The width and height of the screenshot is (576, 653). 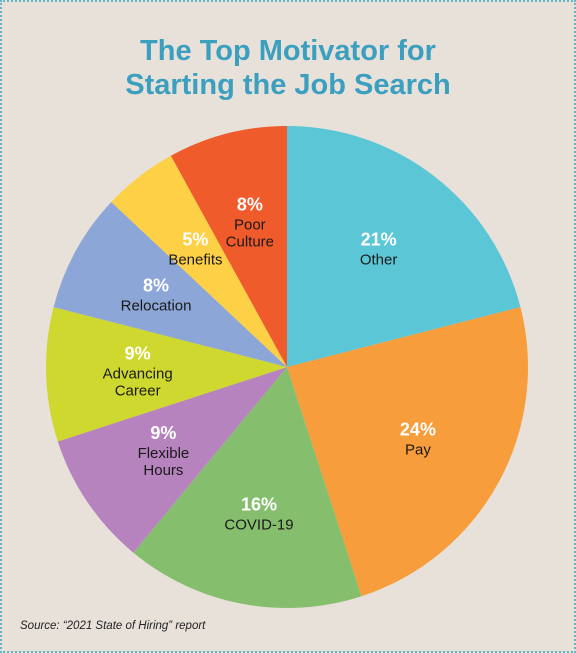 What do you see at coordinates (195, 259) in the screenshot?
I see `pie-category-label-benefits: Benefits` at bounding box center [195, 259].